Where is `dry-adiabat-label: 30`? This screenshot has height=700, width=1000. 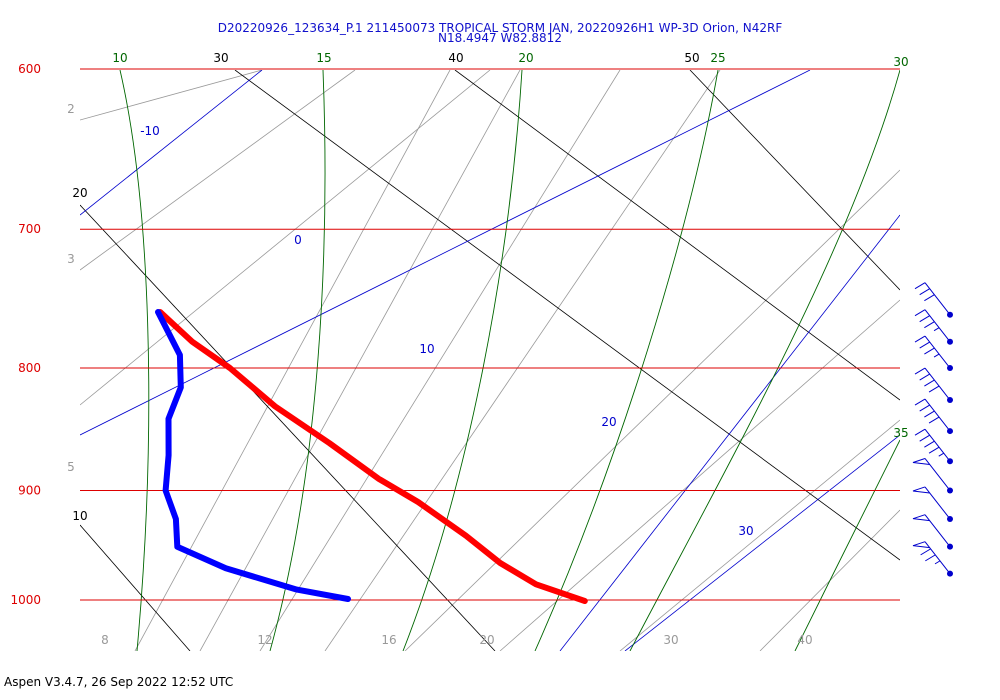 dry-adiabat-label: 30 is located at coordinates (220, 58).